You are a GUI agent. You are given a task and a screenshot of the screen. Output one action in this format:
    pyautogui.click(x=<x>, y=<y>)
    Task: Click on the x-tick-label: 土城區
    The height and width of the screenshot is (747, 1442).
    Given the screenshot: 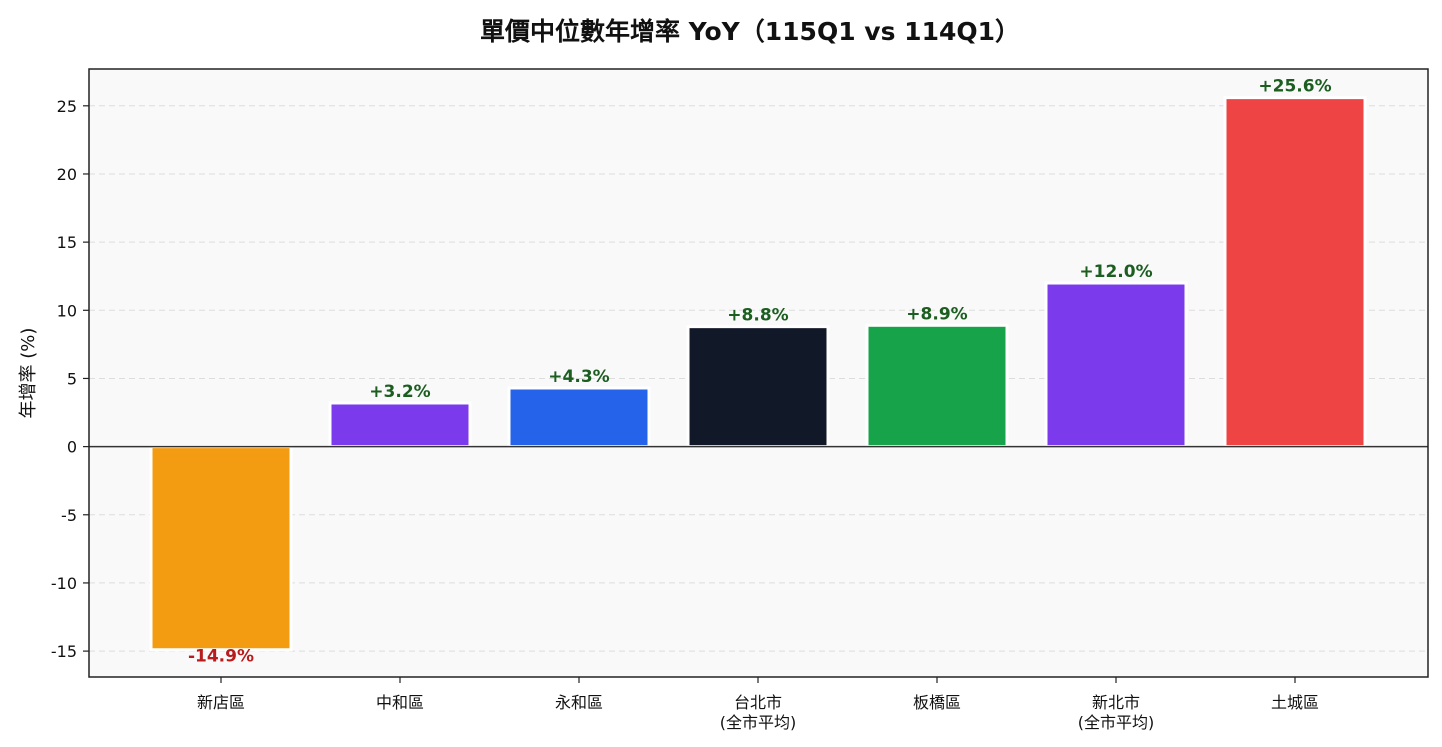 What is the action you would take?
    pyautogui.click(x=1295, y=702)
    